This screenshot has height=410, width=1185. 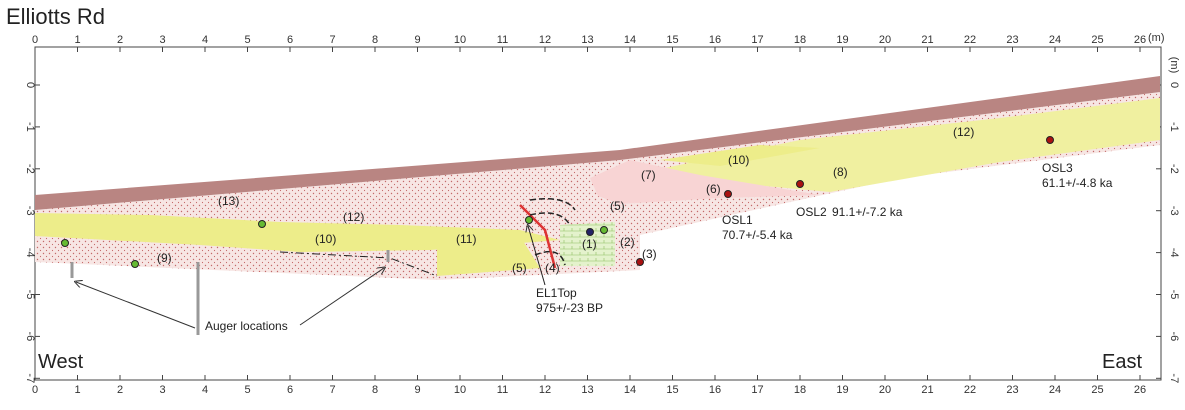 I want to click on y-tick-label: -5, so click(x=1174, y=295).